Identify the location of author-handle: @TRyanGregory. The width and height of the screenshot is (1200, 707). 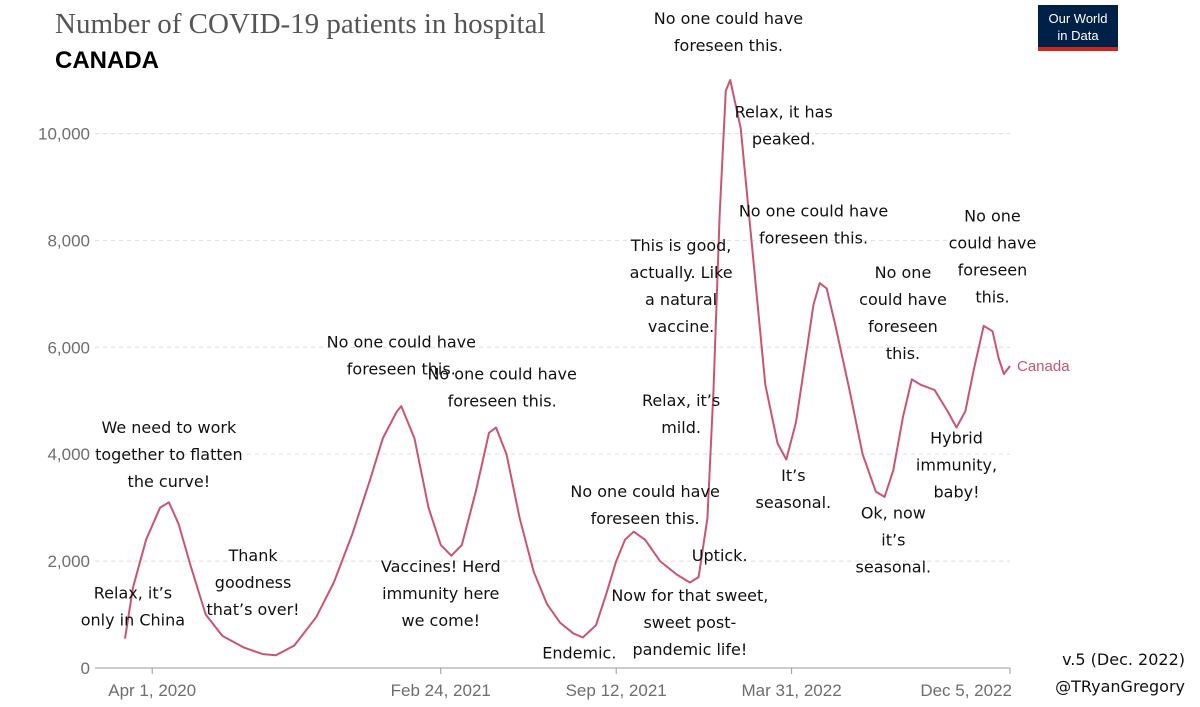
(1120, 686).